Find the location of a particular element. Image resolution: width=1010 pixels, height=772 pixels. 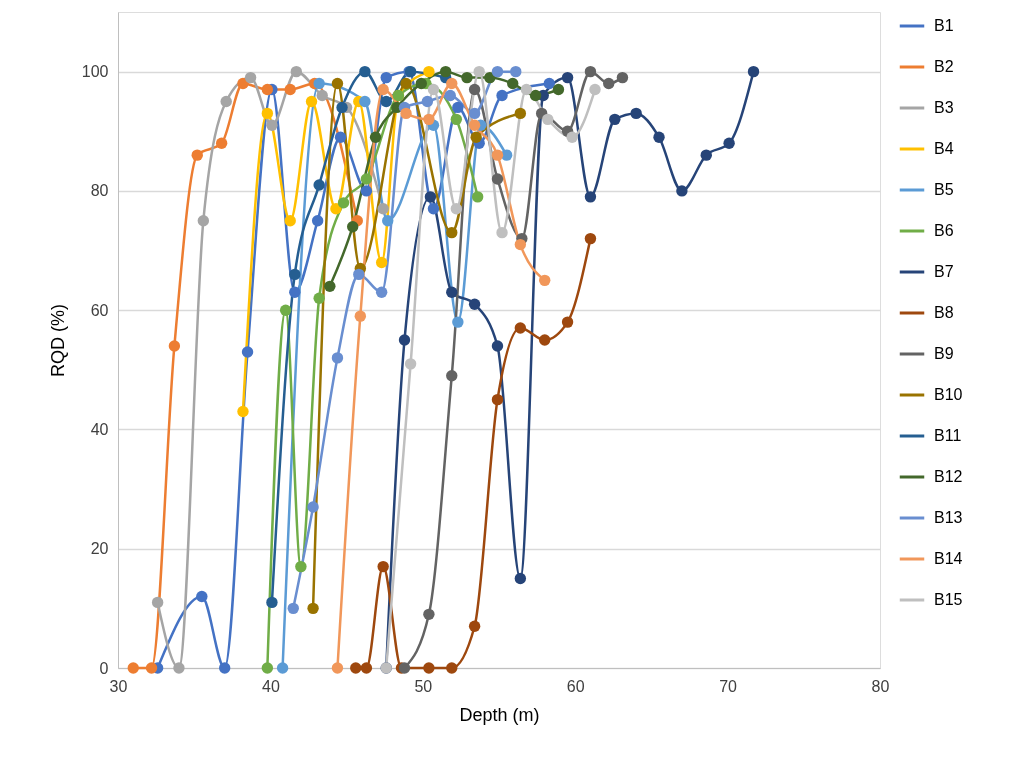

x-tick-label: 50 is located at coordinates (423, 686).